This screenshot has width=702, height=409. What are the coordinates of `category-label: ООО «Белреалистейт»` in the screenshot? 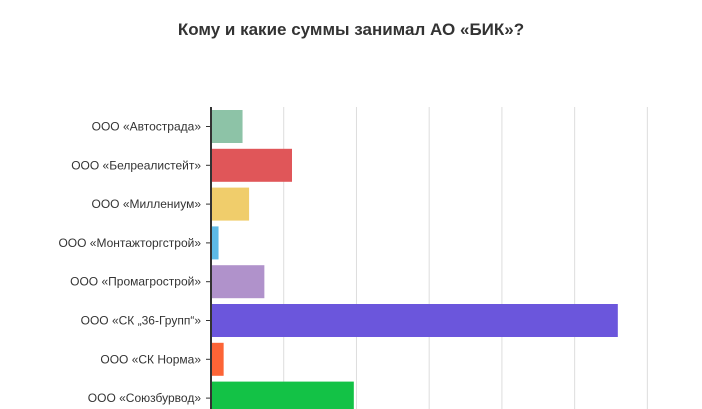 It's located at (136, 165).